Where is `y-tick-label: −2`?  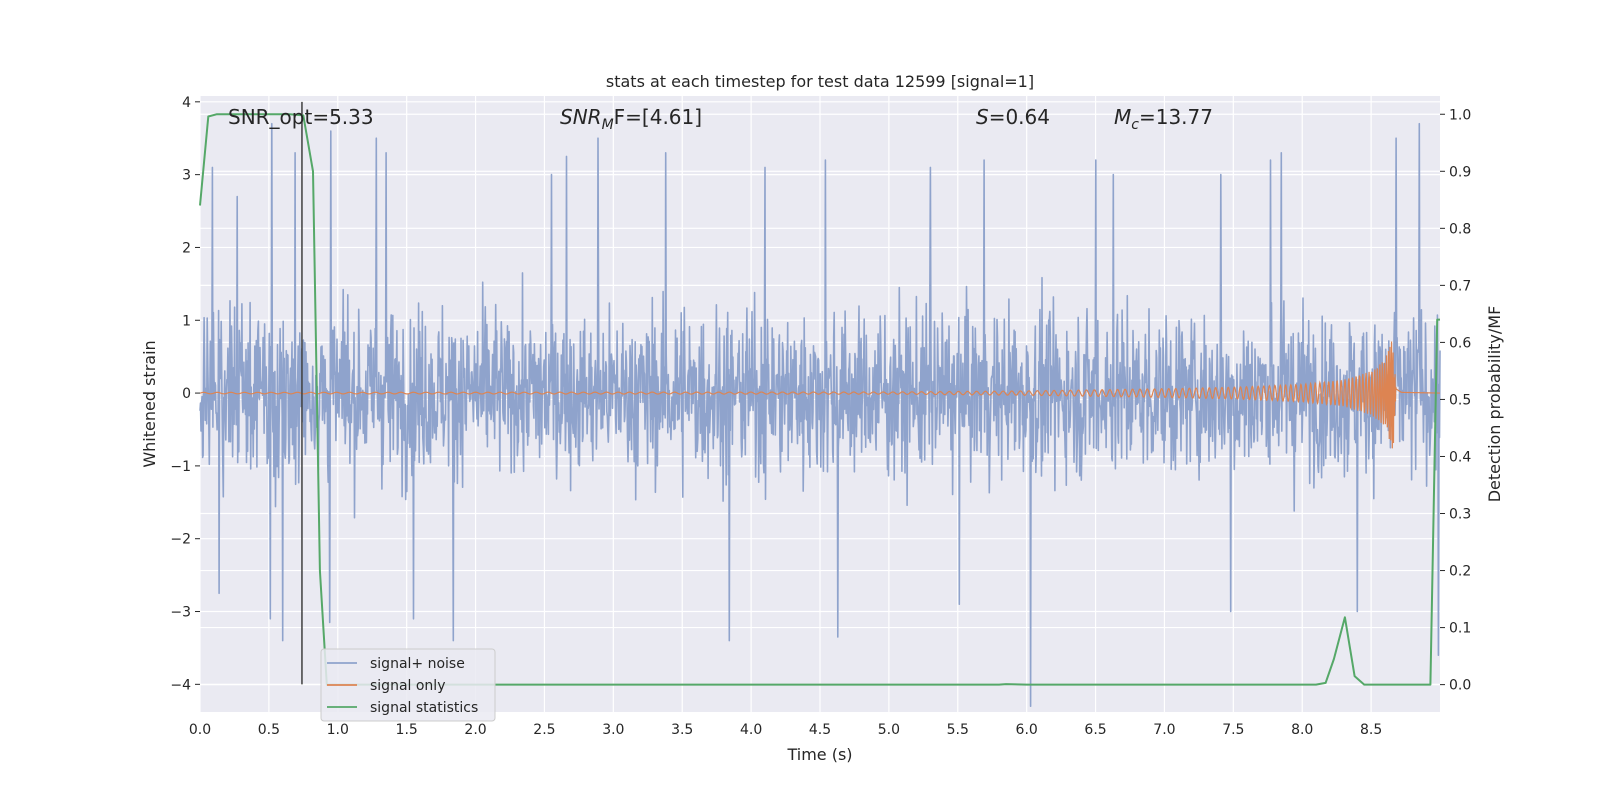
y-tick-label: −2 is located at coordinates (180, 540).